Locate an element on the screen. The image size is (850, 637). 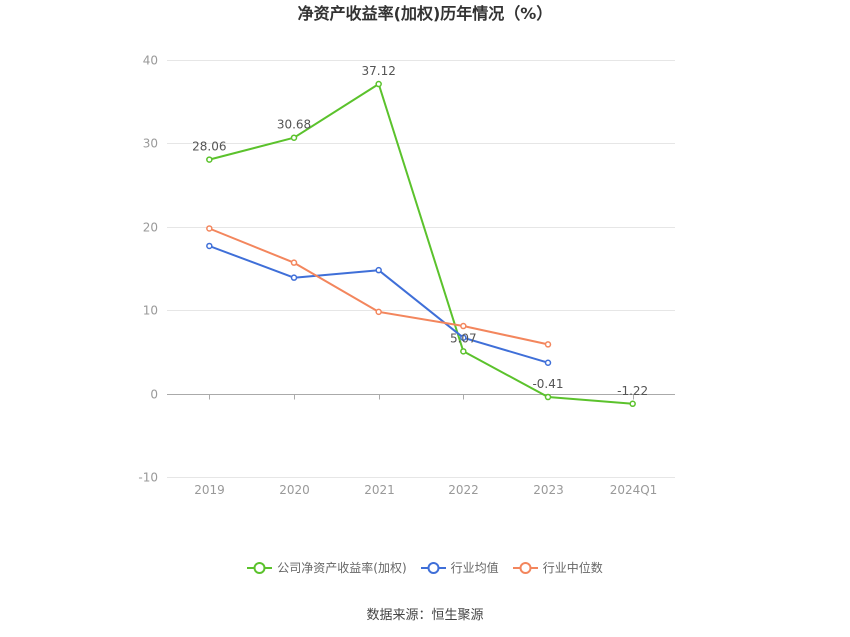
chart-title: 净资产收益率(加权)历年情况（%） is located at coordinates (425, 13).